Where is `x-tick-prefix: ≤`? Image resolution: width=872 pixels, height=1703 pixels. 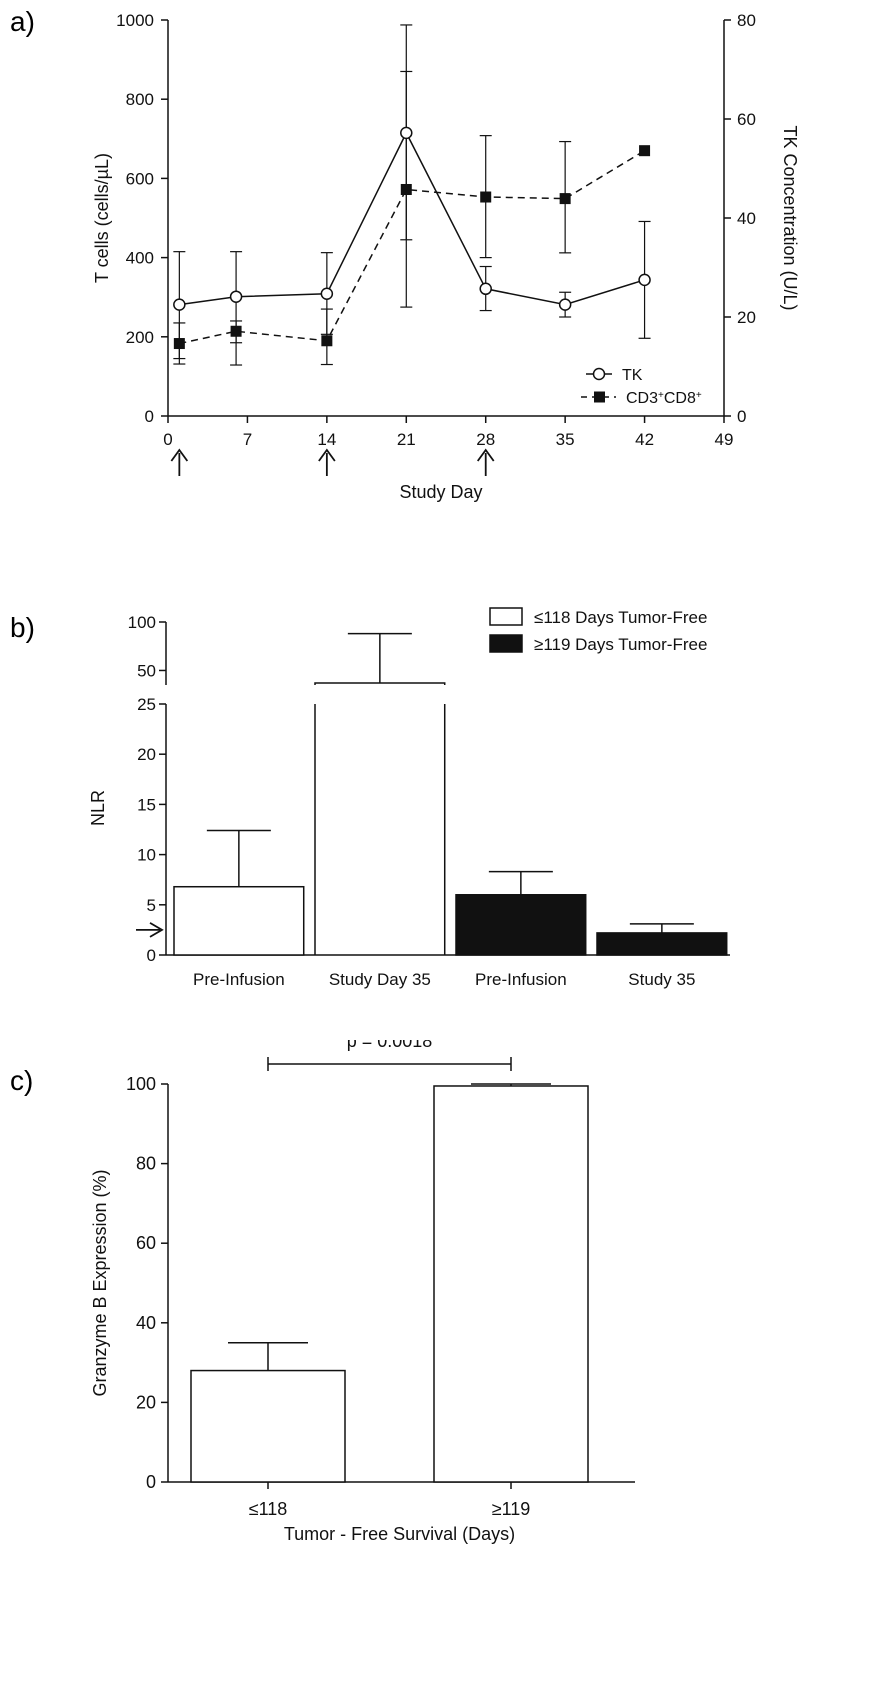
x-tick-prefix: ≤ is located at coordinates (254, 1509).